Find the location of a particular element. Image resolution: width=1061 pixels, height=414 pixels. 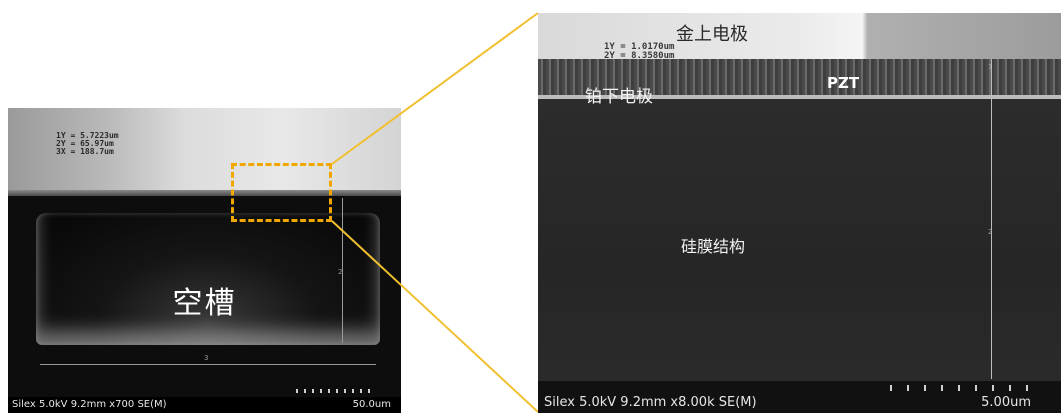

platinum-bottom-electrode-layer is located at coordinates (799, 97).